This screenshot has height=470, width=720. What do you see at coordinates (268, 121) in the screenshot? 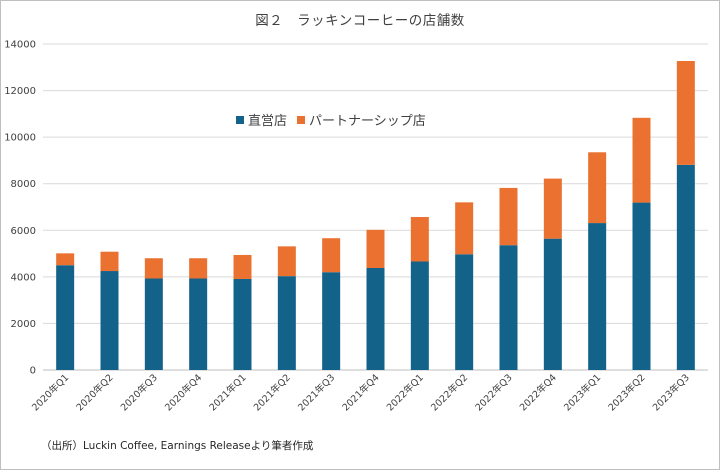
I see `legend-label-direct: 直営店` at bounding box center [268, 121].